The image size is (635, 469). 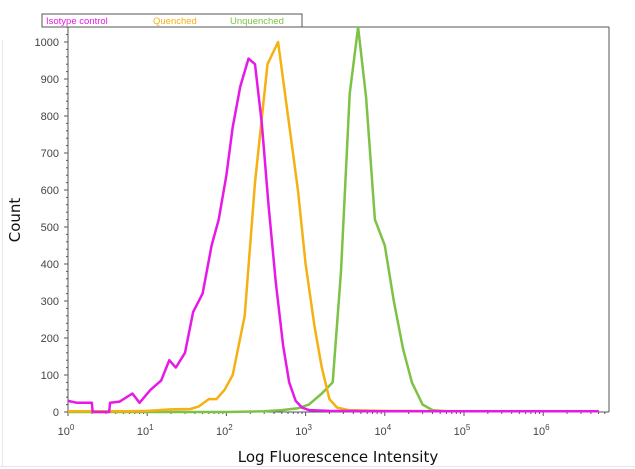 I want to click on y-tick-label: 600, so click(x=50, y=191).